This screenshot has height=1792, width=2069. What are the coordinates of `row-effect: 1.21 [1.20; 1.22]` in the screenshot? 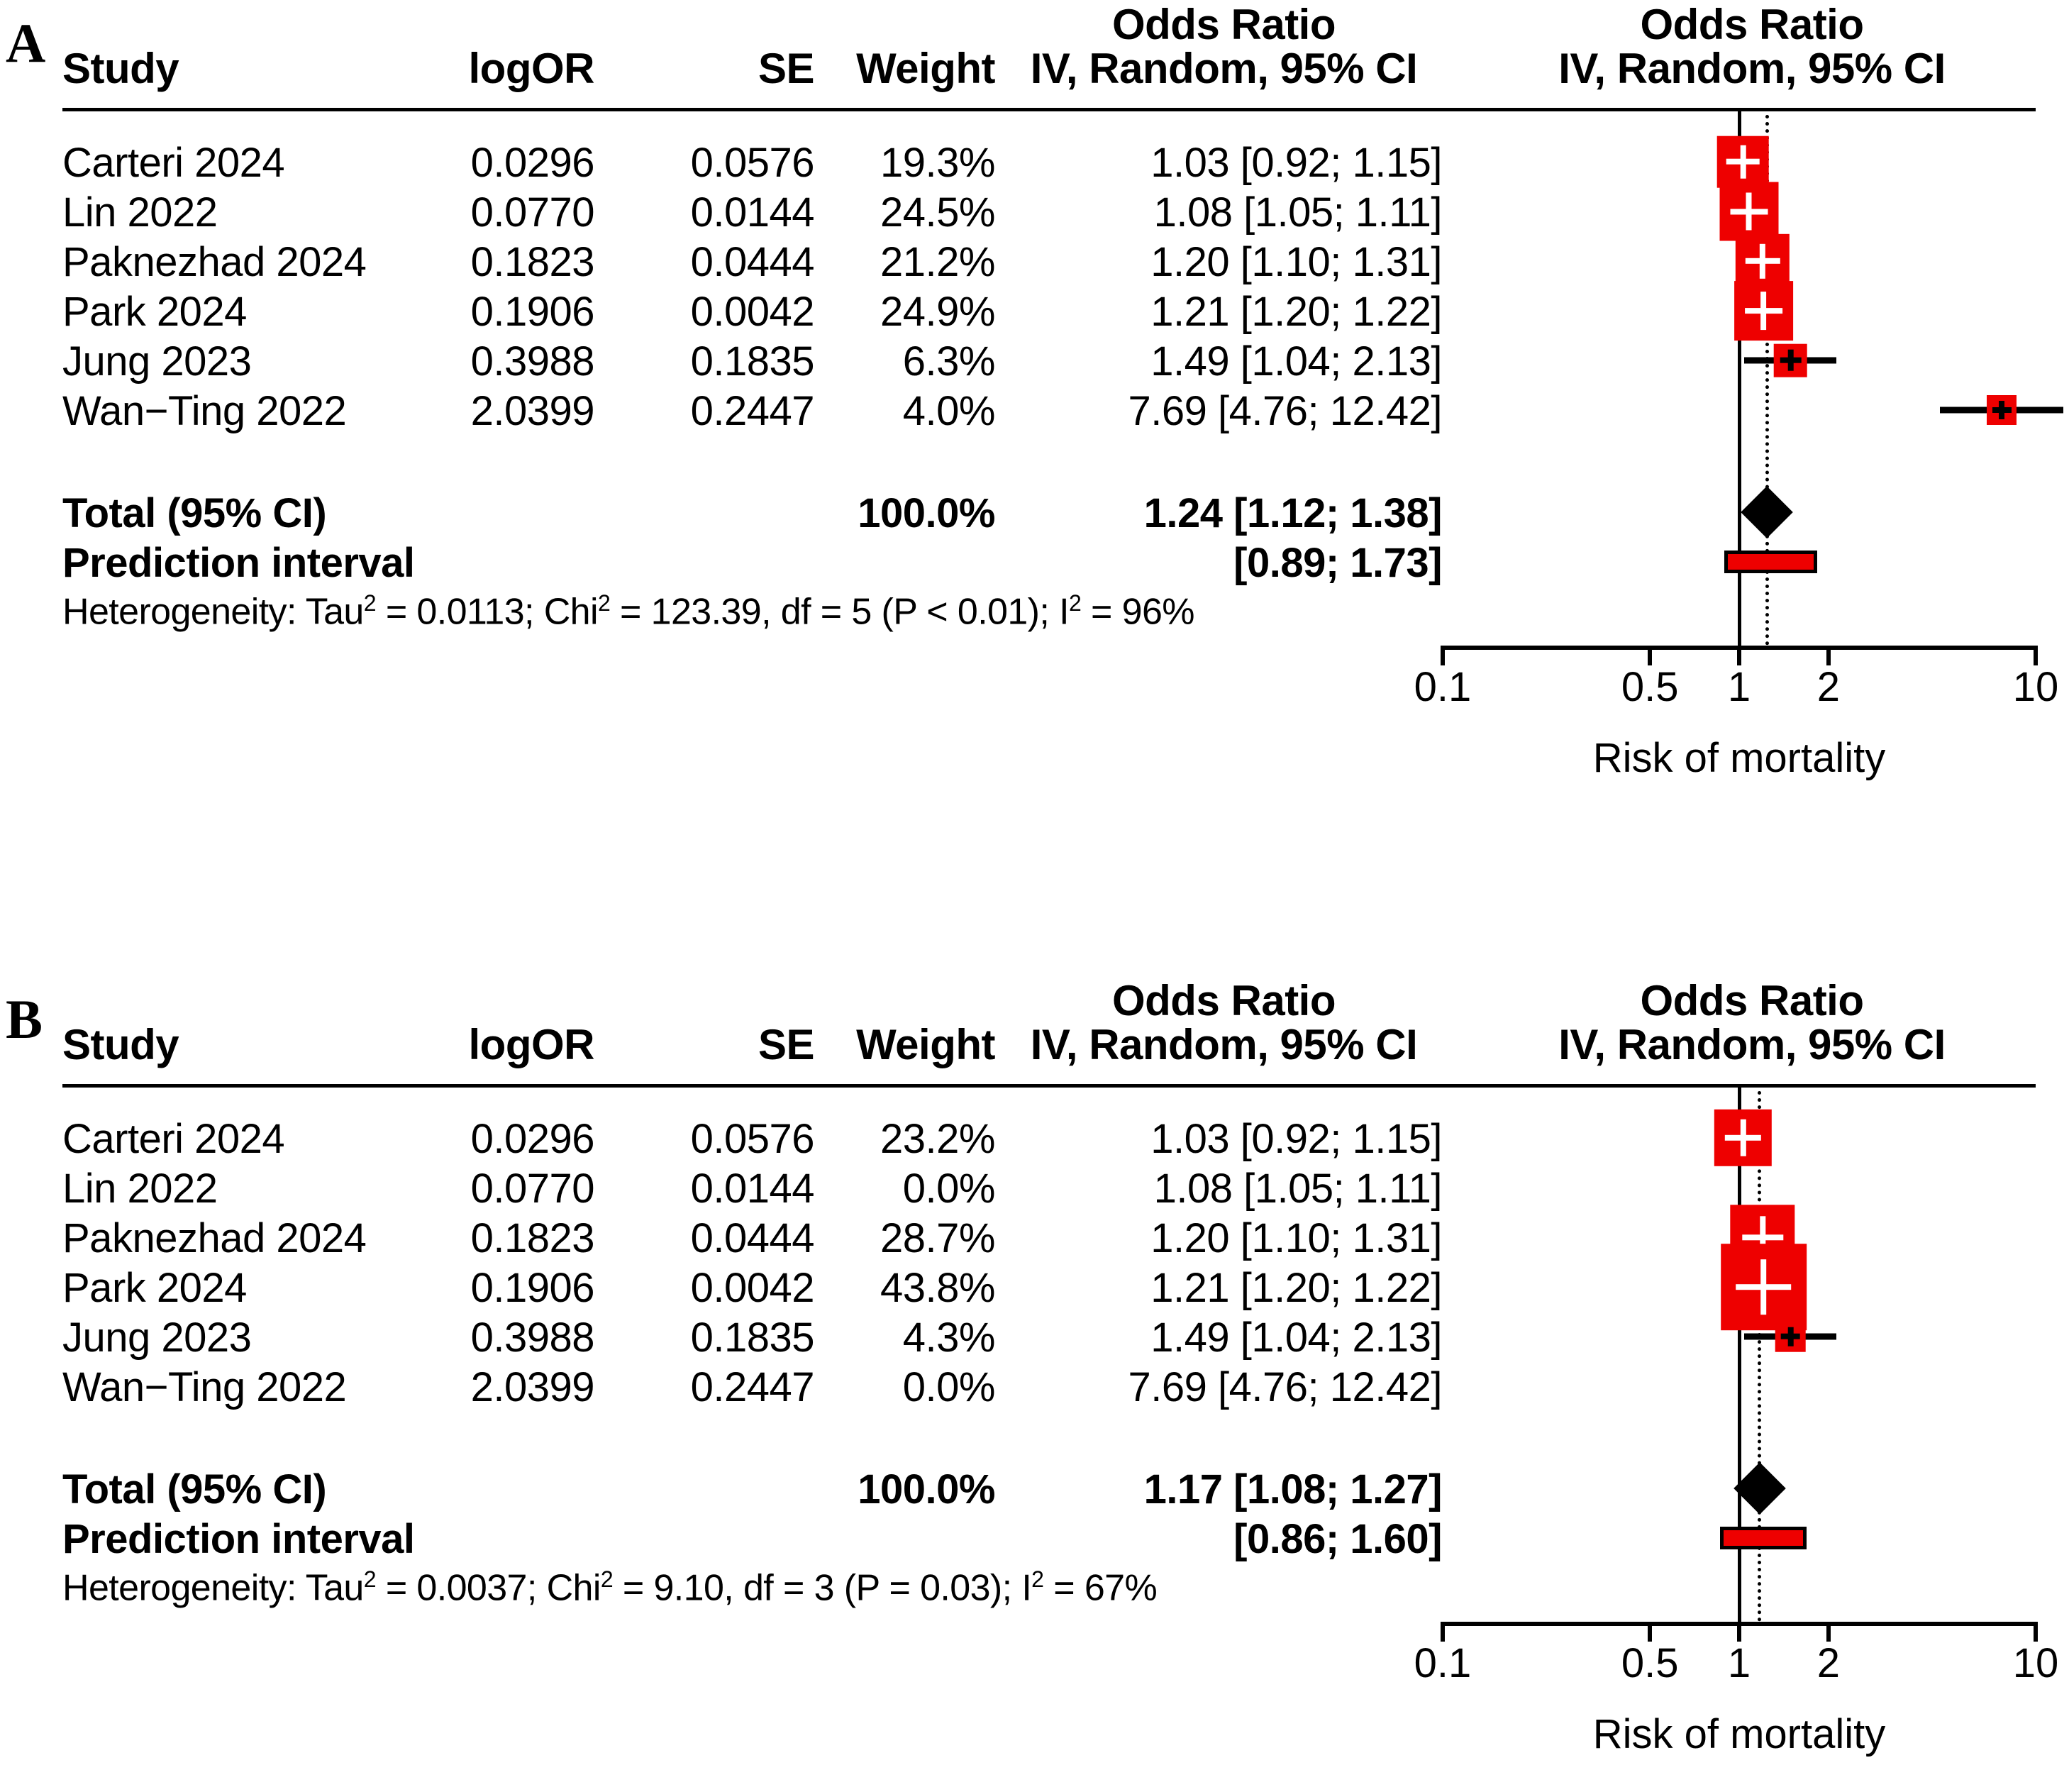 It's located at (1296, 1288).